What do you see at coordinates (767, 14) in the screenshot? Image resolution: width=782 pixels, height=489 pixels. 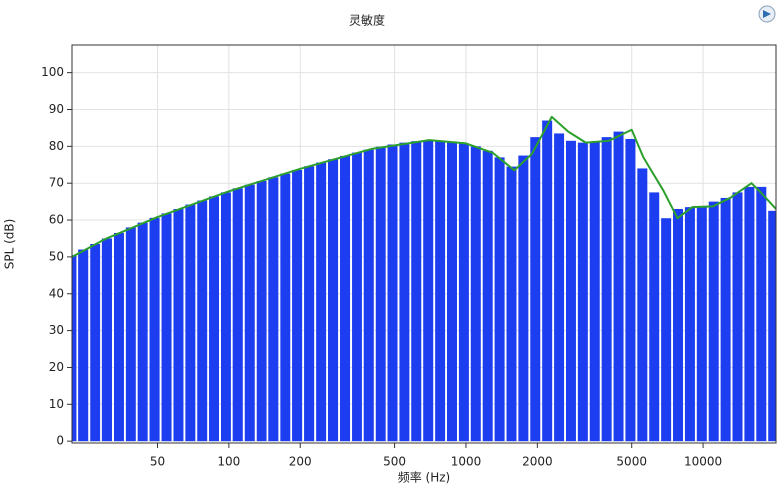 I see `export-icon` at bounding box center [767, 14].